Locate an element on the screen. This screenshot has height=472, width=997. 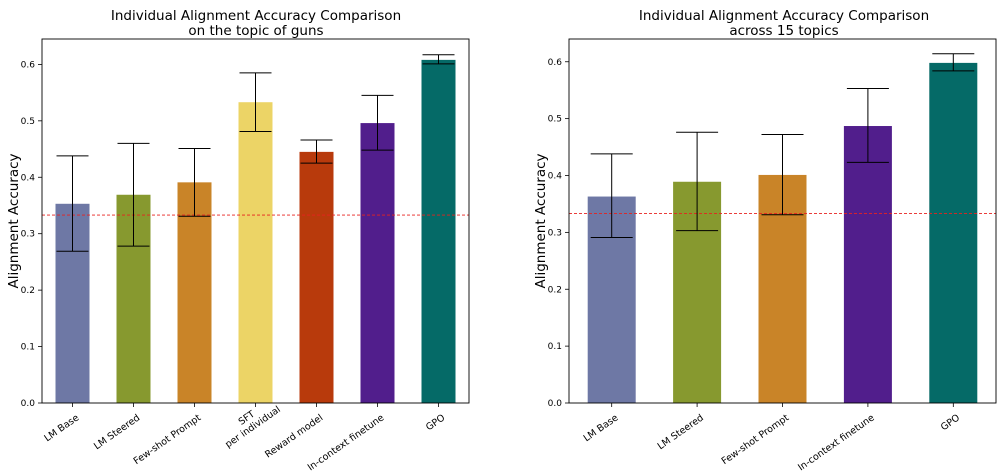
x-tick-label: In-context finetune is located at coordinates (836, 442).